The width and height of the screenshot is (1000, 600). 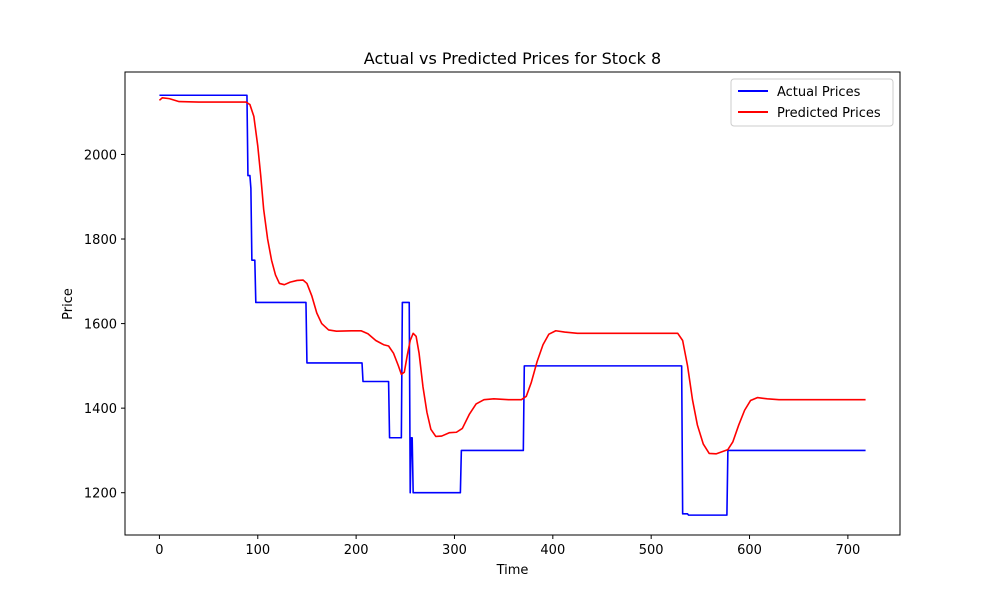 What do you see at coordinates (100, 240) in the screenshot?
I see `y-tick-label: 1800` at bounding box center [100, 240].